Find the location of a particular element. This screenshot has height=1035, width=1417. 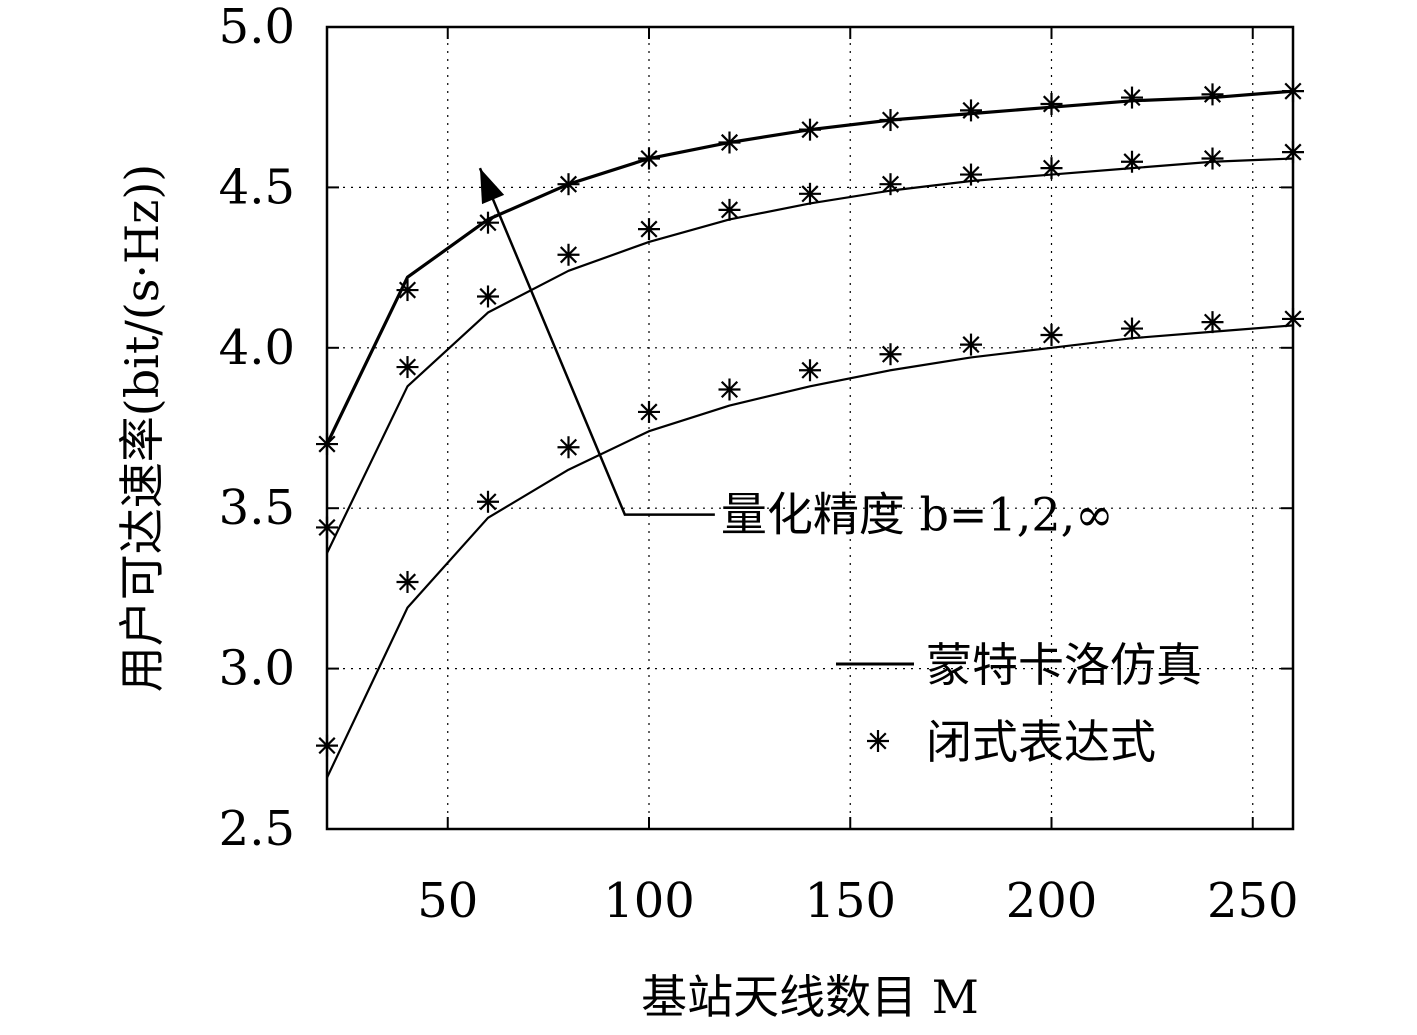

y-tick-label: 3.5 is located at coordinates (257, 508).